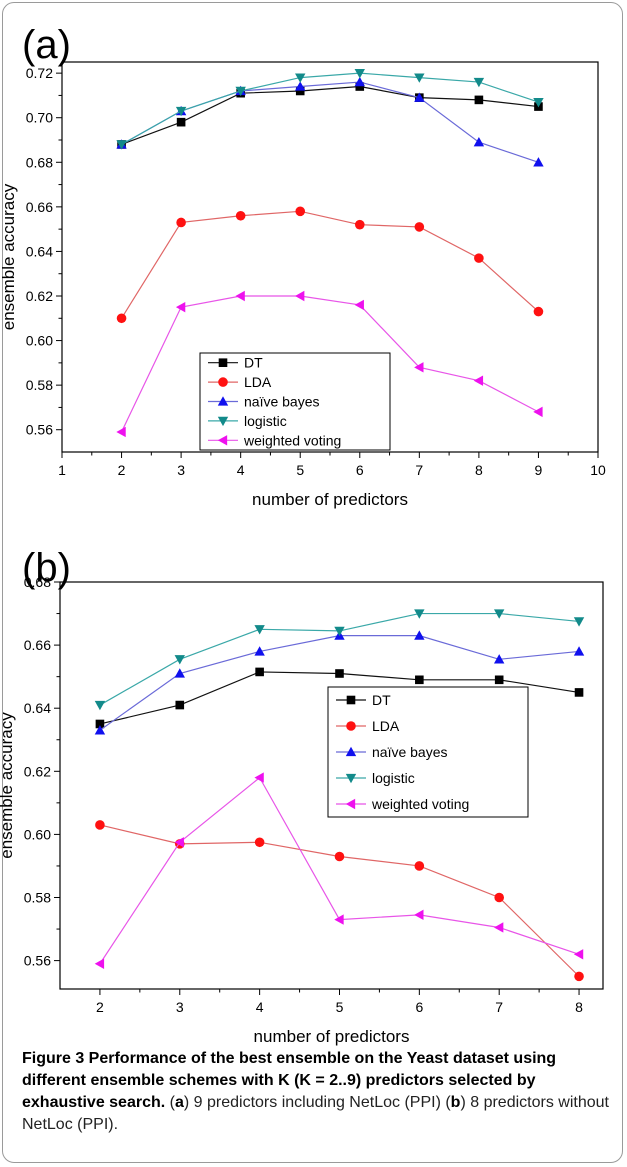 This screenshot has height=1167, width=627. What do you see at coordinates (300, 470) in the screenshot?
I see `chart-a-x-tick-label: 5` at bounding box center [300, 470].